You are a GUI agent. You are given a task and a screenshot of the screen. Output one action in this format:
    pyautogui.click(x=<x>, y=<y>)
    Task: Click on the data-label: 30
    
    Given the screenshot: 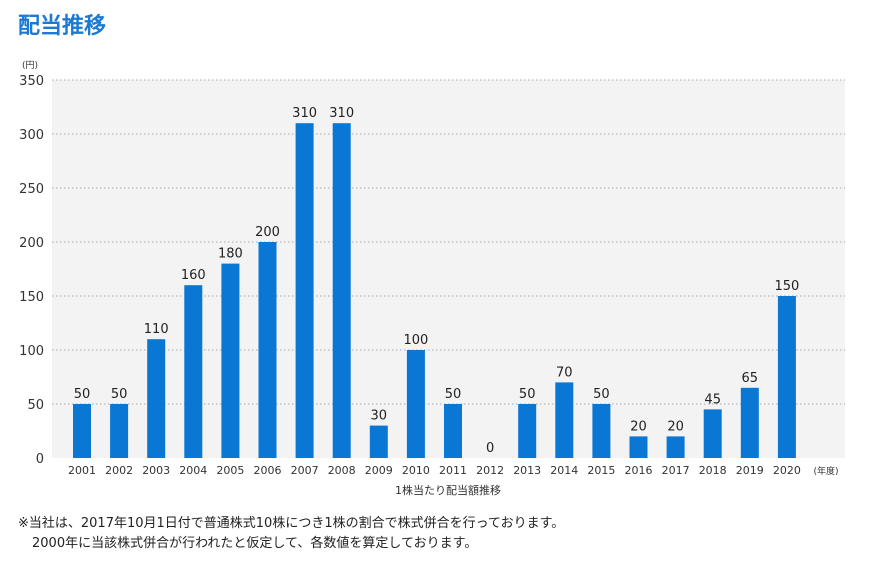 What is the action you would take?
    pyautogui.click(x=379, y=416)
    